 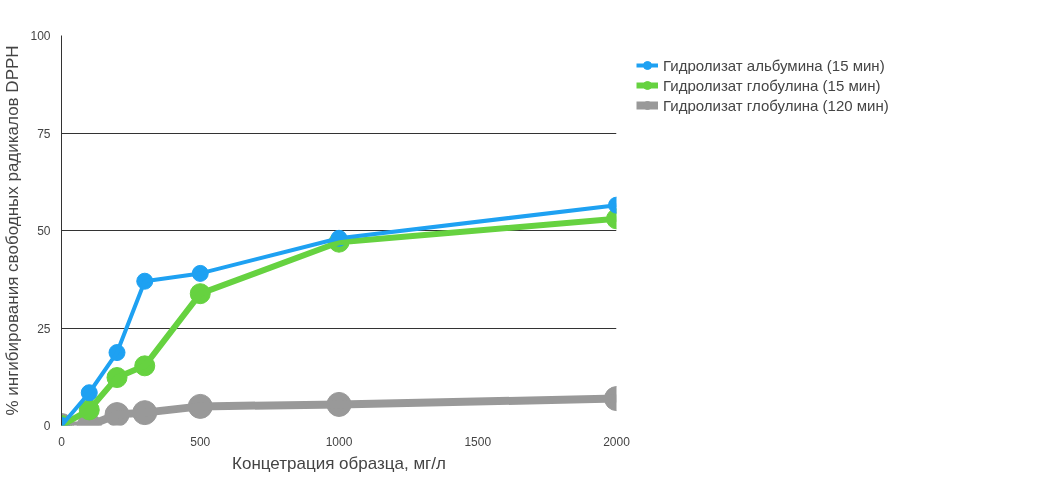 I want to click on x-axis-title: Концетрация образца, мг/л, so click(x=339, y=463).